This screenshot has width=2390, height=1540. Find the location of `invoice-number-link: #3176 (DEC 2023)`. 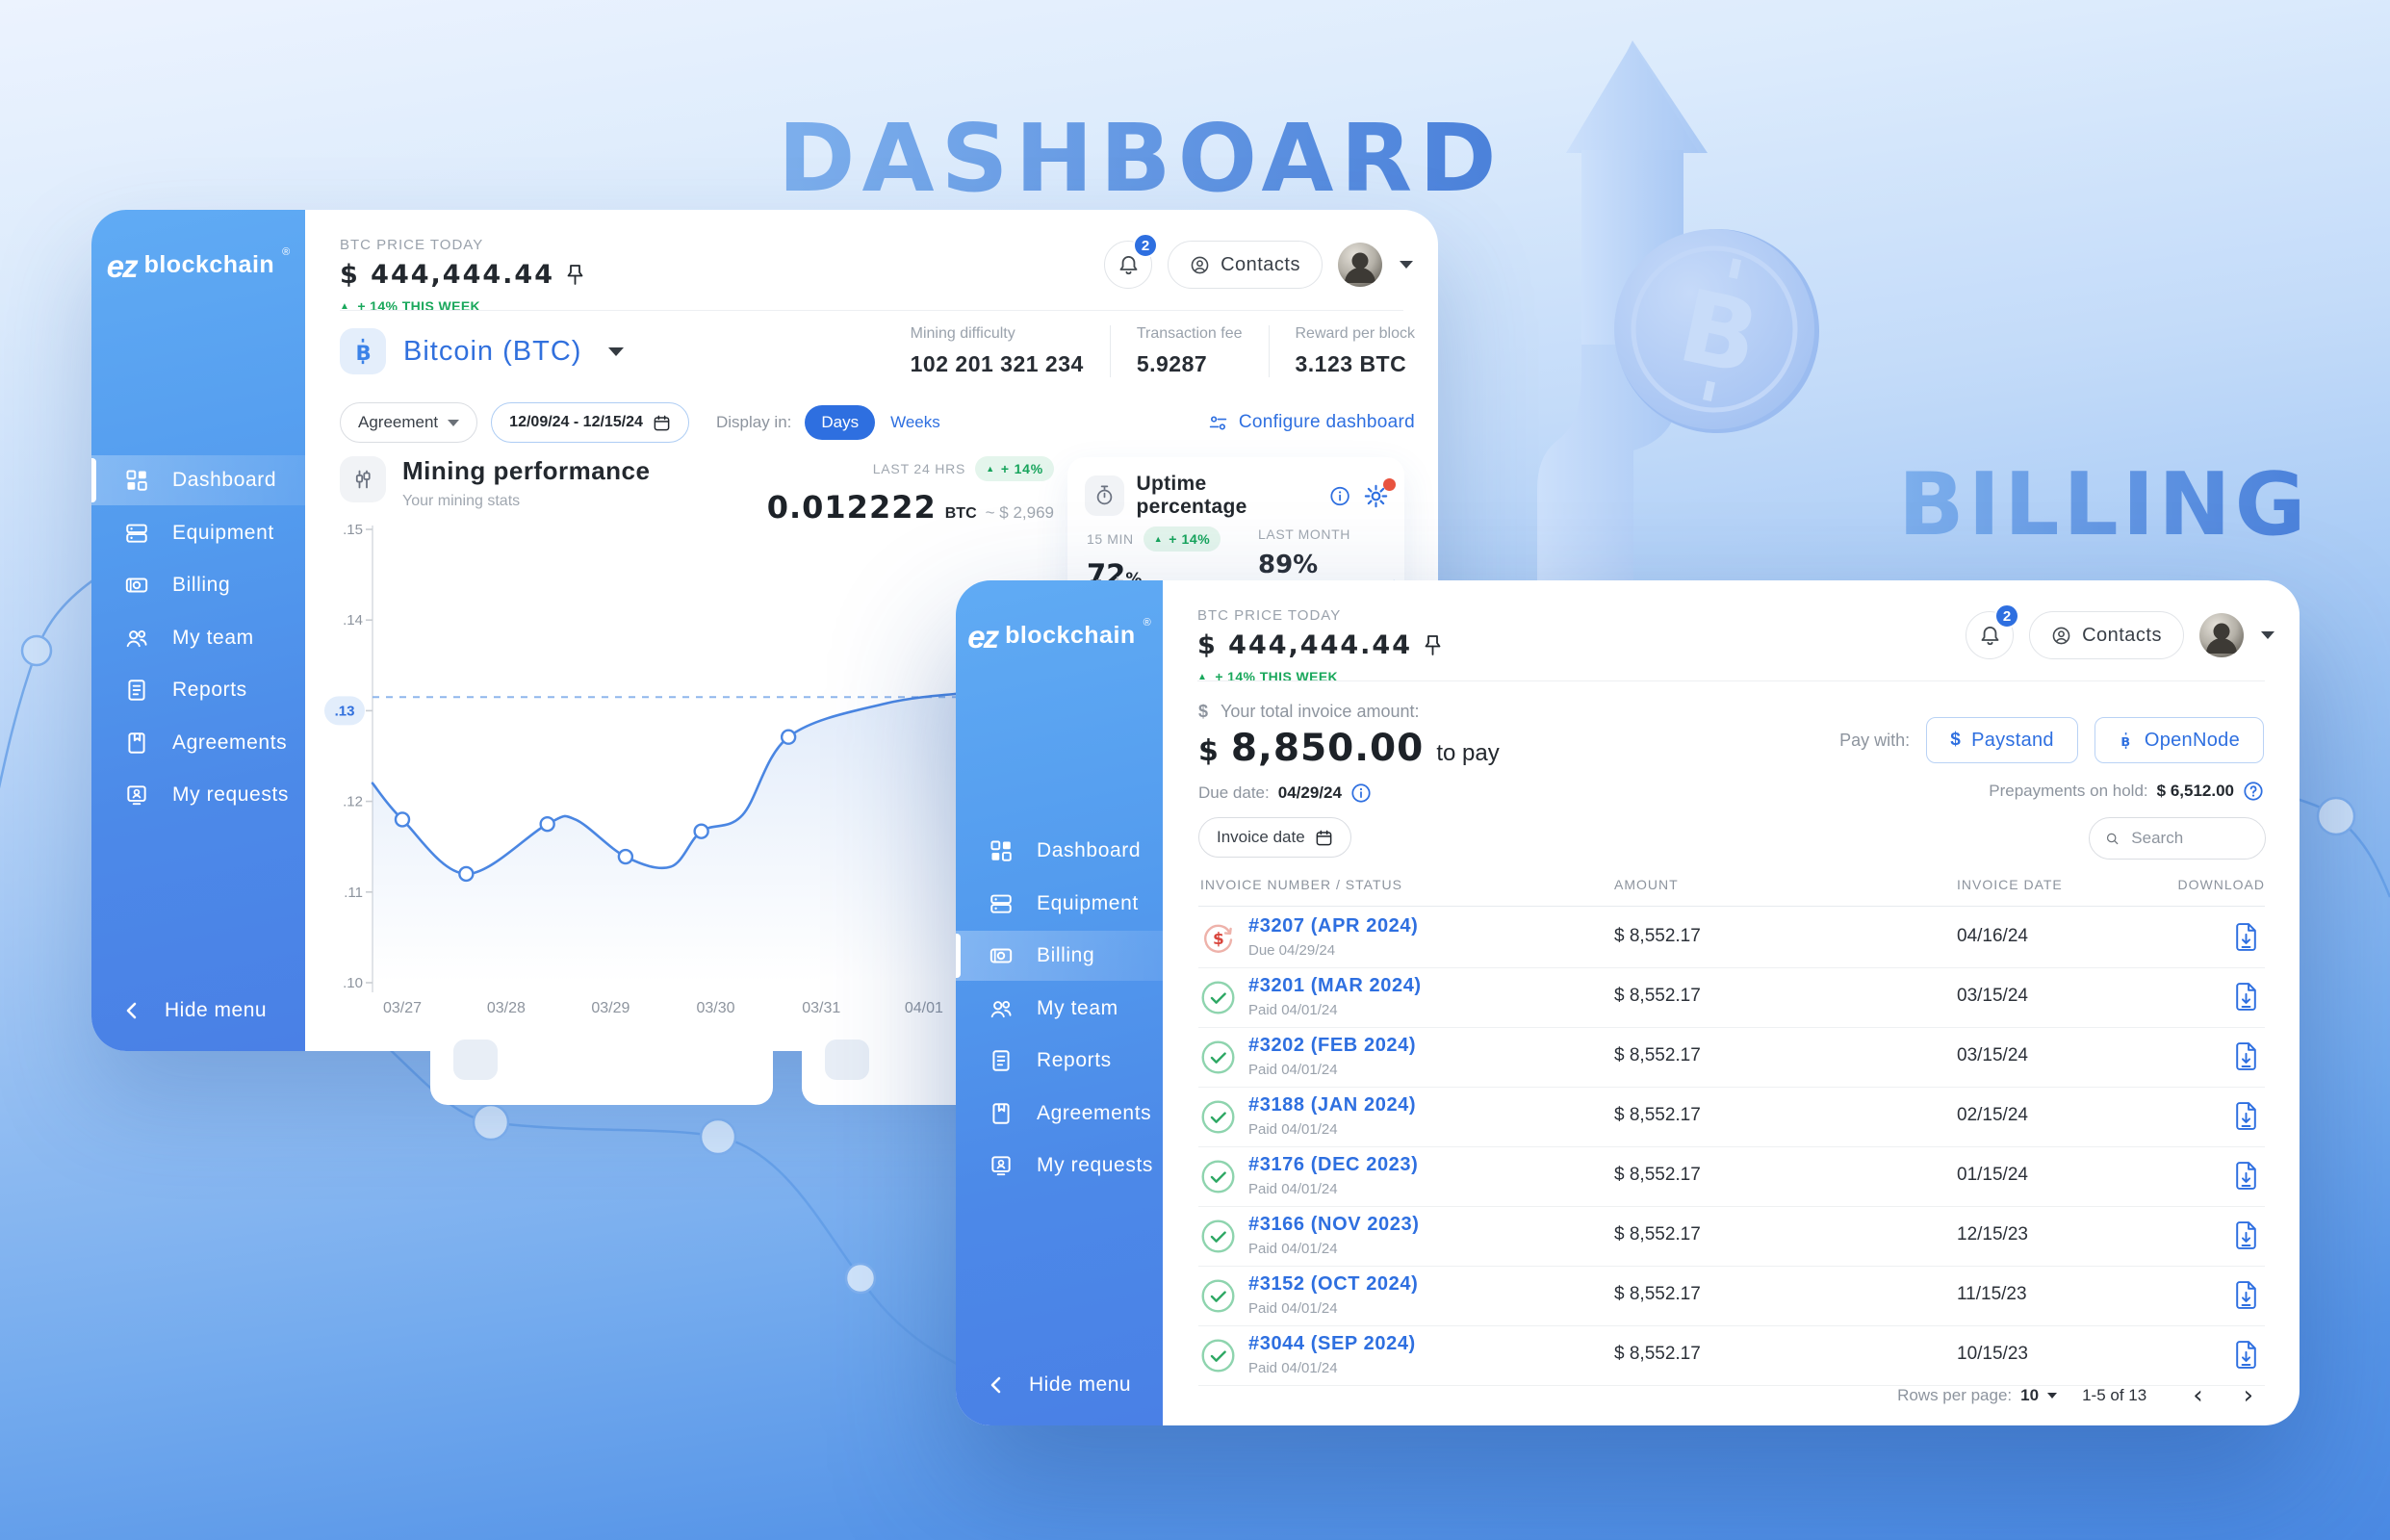

invoice-number-link: #3176 (DEC 2023) is located at coordinates (1333, 1164).